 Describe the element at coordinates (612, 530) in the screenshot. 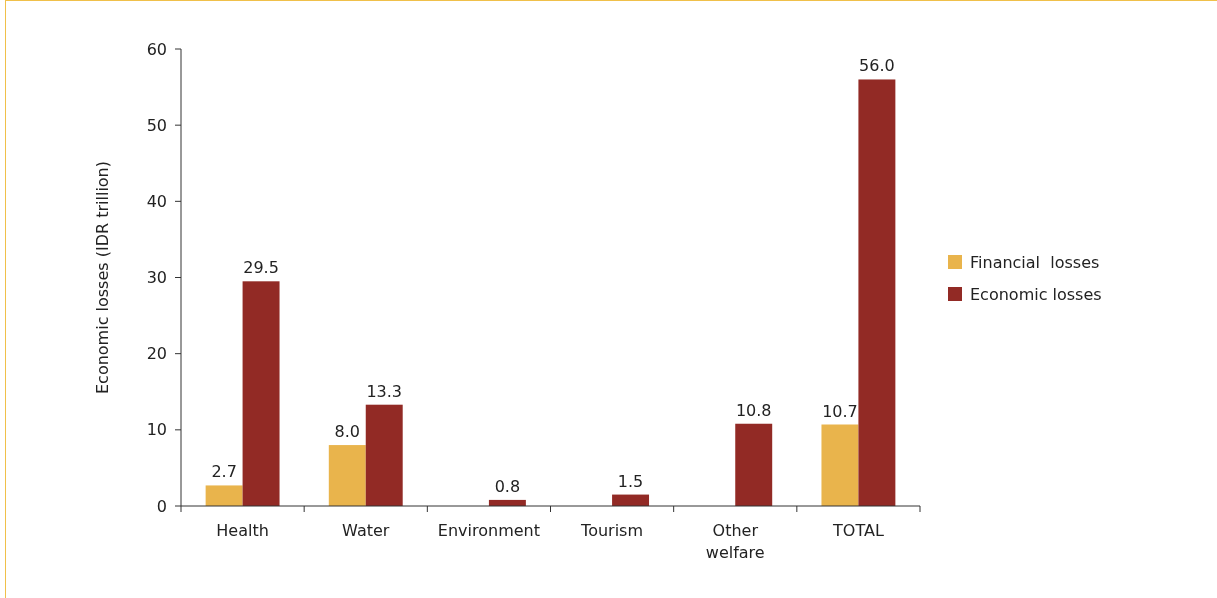

I see `x-tick-label: Tourism` at that location.